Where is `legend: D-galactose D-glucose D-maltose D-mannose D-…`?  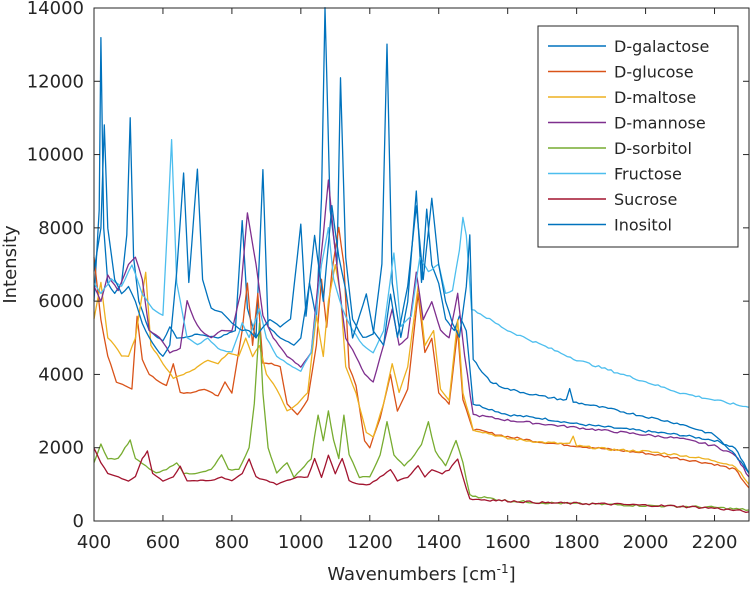 legend: D-galactose D-glucose D-maltose D-mannose D-… is located at coordinates (638, 136).